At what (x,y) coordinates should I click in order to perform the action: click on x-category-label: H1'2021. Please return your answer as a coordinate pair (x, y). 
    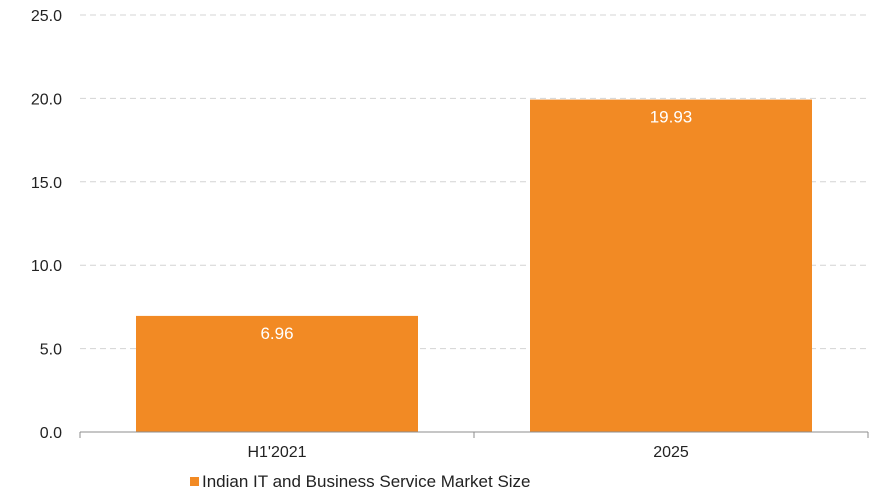
    Looking at the image, I should click on (276, 452).